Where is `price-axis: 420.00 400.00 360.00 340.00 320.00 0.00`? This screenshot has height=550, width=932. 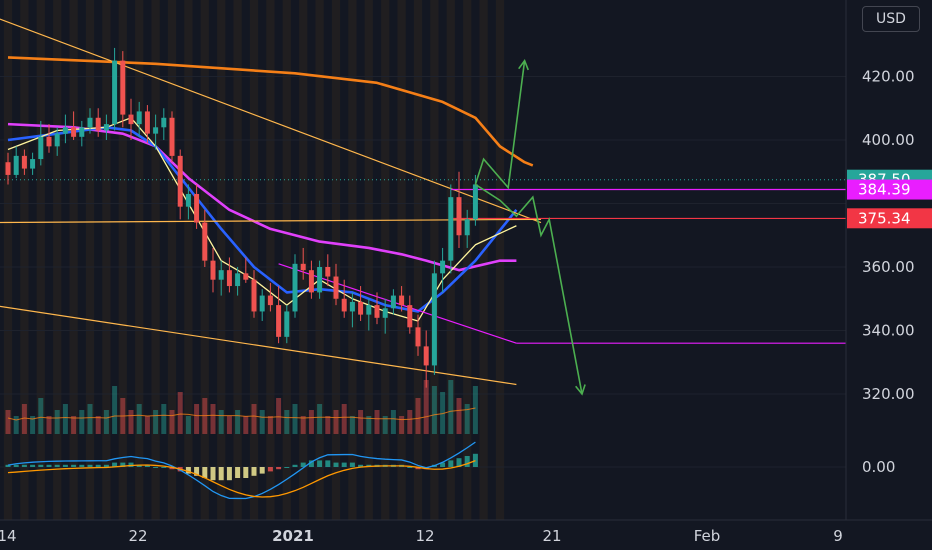 price-axis: 420.00 400.00 360.00 340.00 320.00 0.00 is located at coordinates (888, 272).